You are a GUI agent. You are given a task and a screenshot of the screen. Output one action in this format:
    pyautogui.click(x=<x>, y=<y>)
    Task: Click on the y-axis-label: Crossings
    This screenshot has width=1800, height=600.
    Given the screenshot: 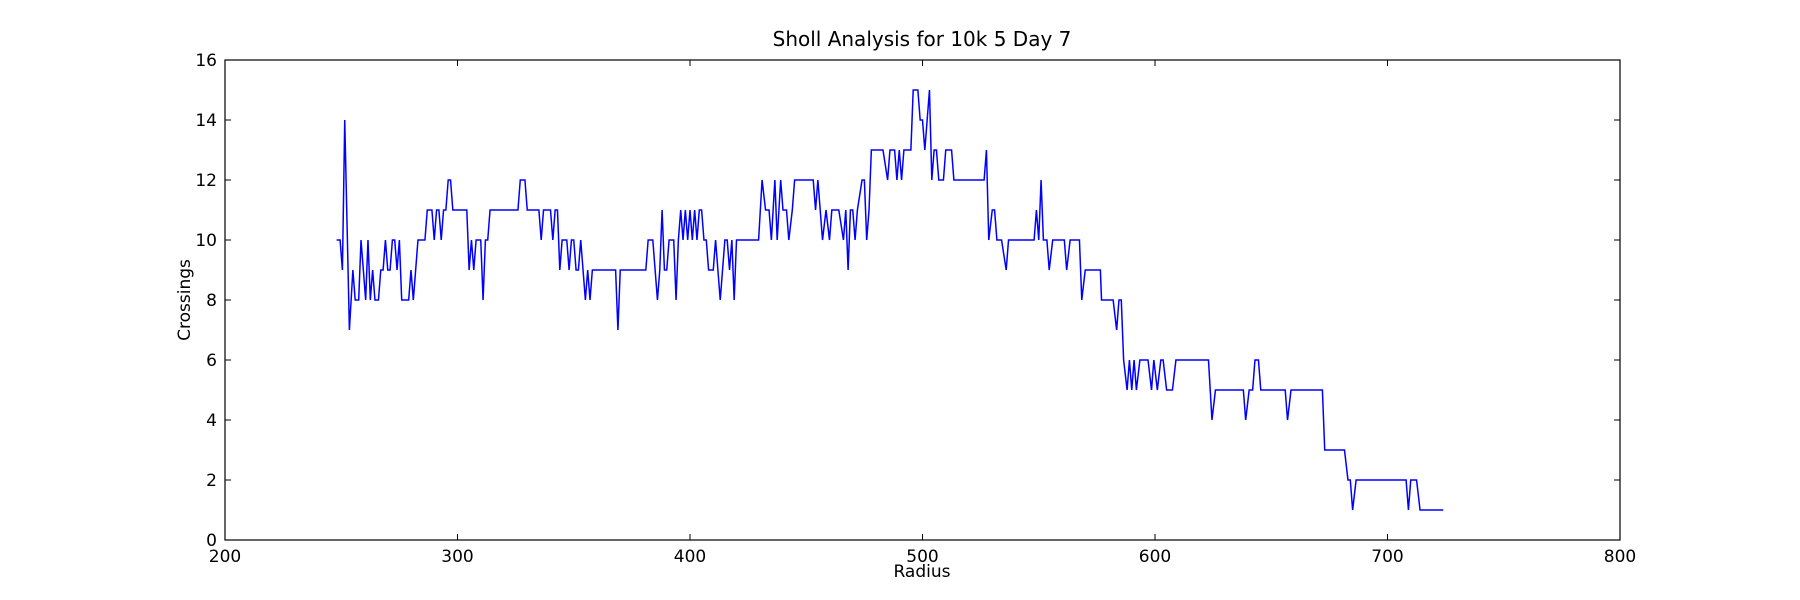 What is the action you would take?
    pyautogui.click(x=185, y=300)
    